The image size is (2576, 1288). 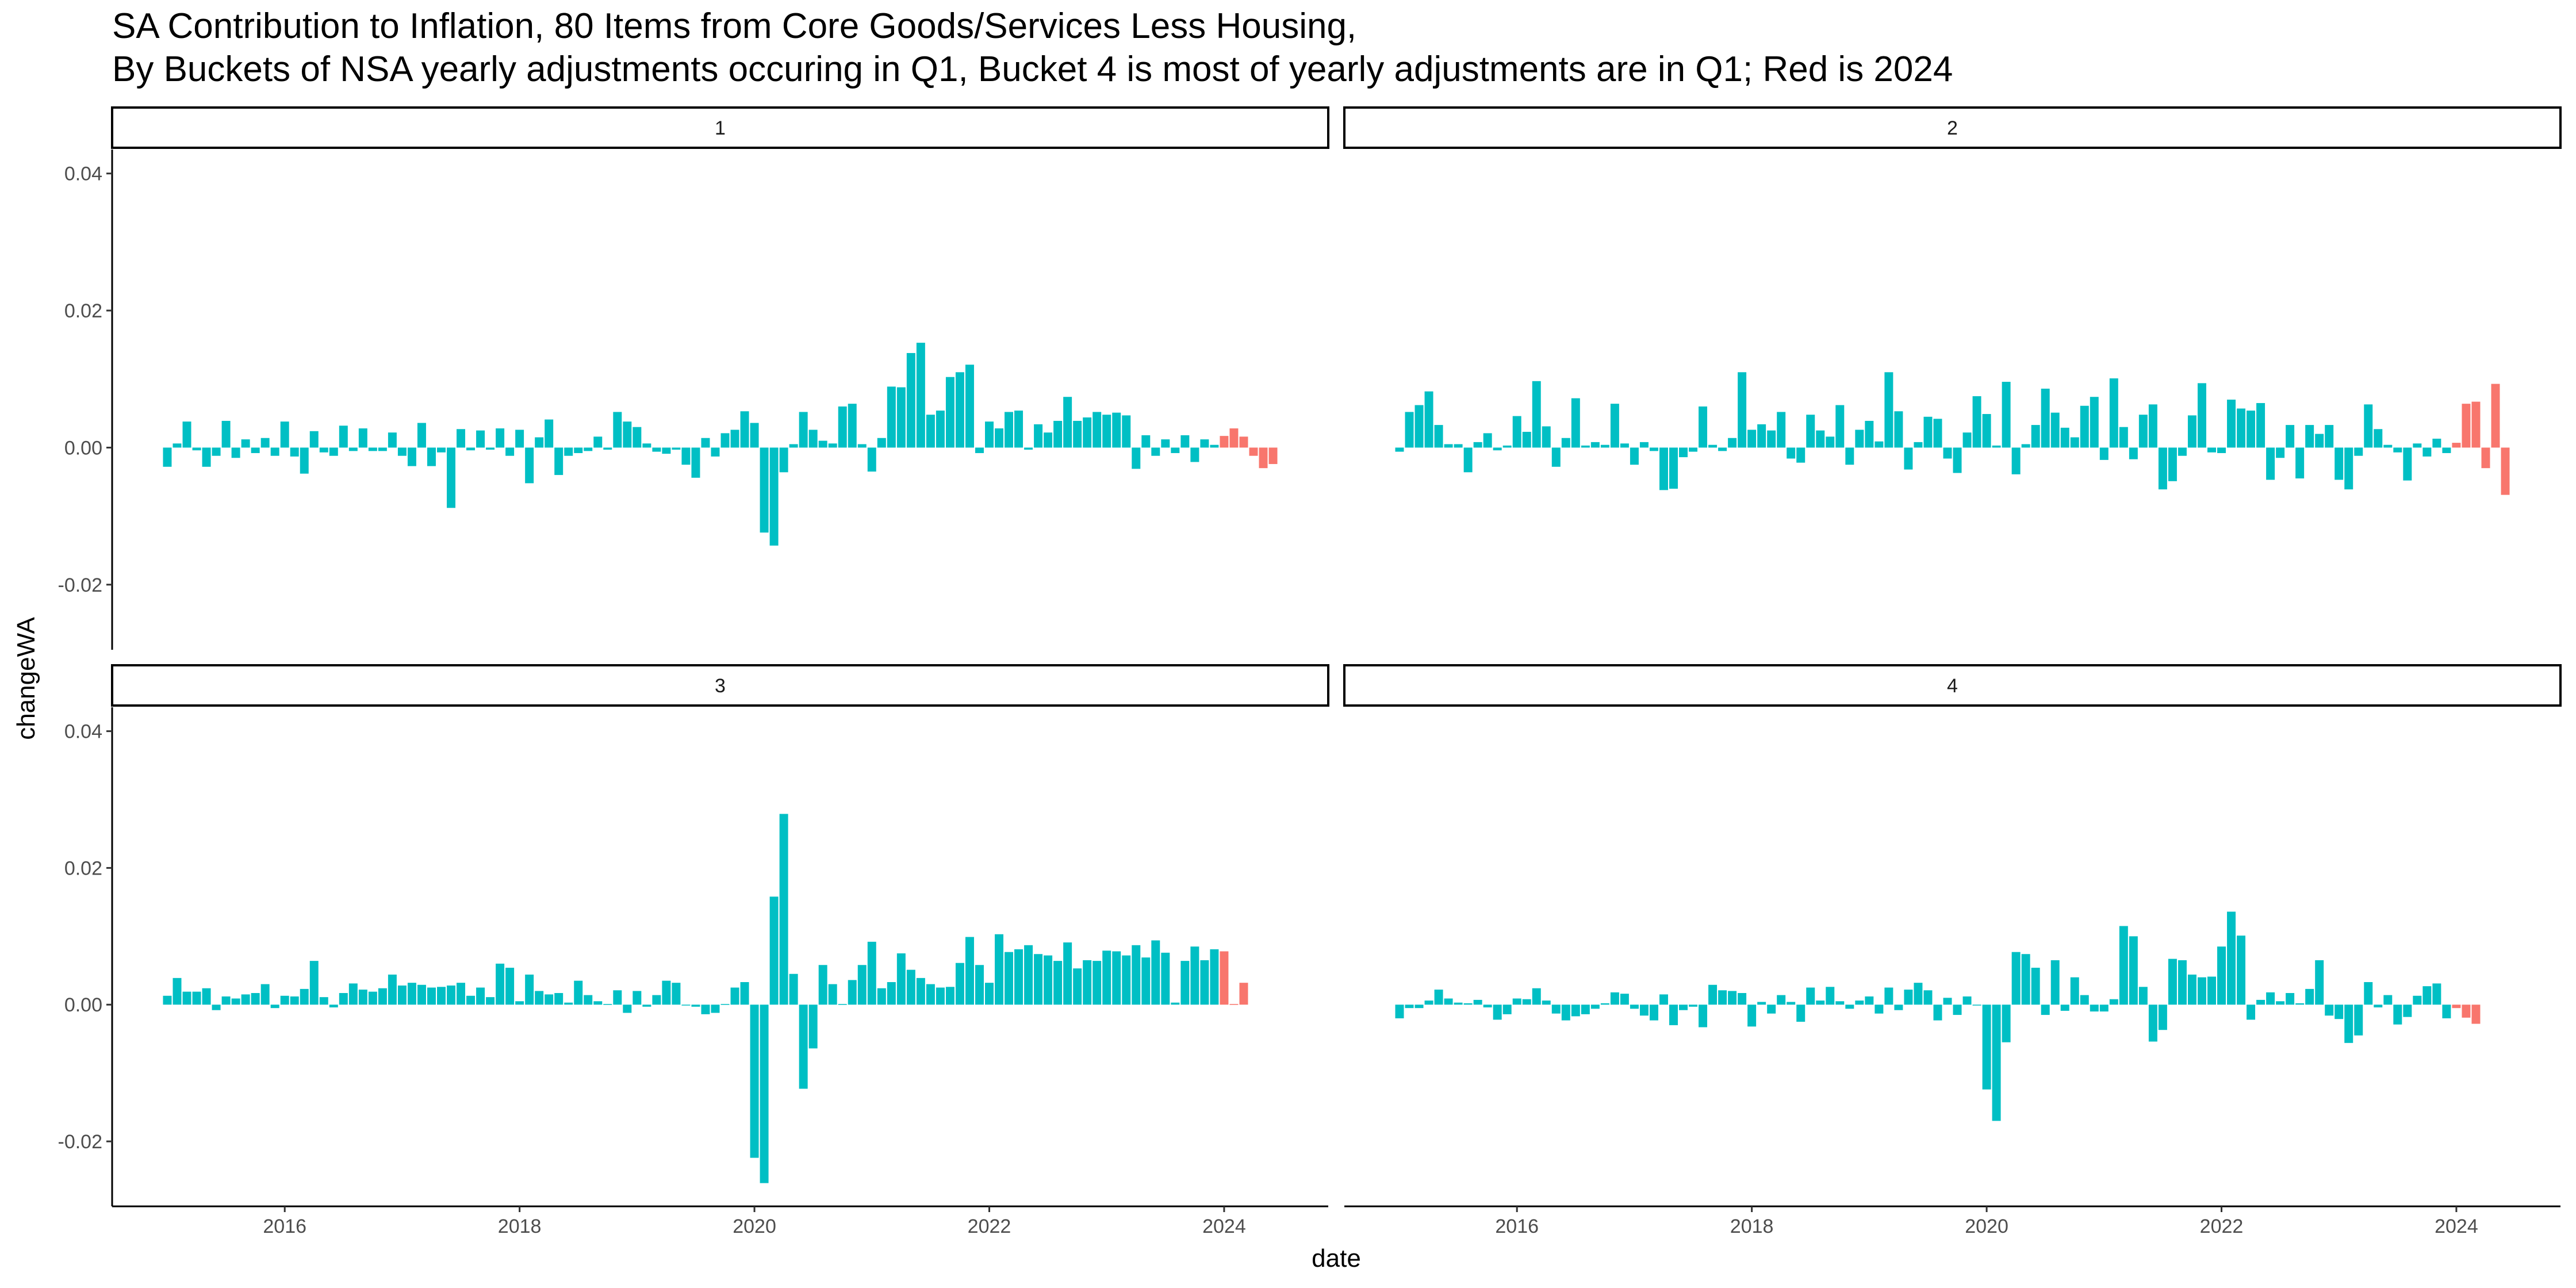 What do you see at coordinates (1336, 1258) in the screenshot?
I see `x-axis-title: date` at bounding box center [1336, 1258].